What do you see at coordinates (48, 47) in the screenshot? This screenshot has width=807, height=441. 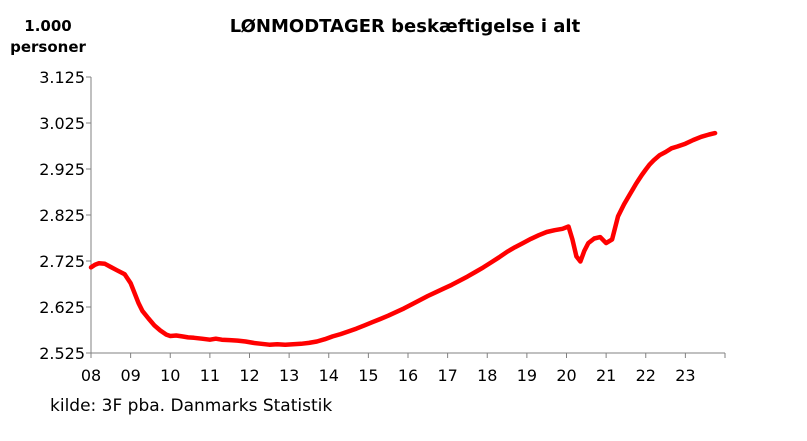 I see `y-axis-unit-line-2: personer` at bounding box center [48, 47].